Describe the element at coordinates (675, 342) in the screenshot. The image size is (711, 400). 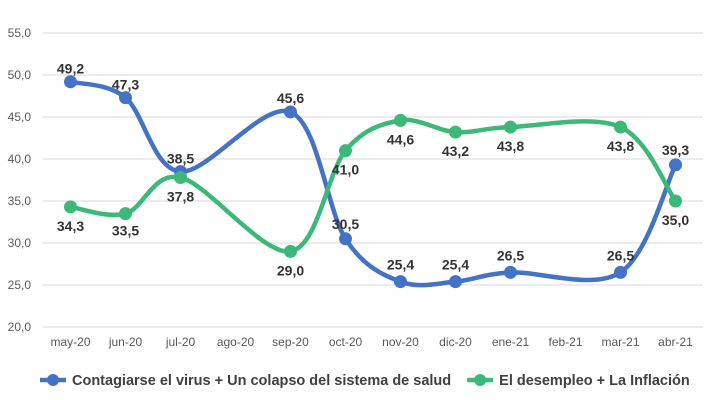
I see `x-tick-label: abr-21` at that location.